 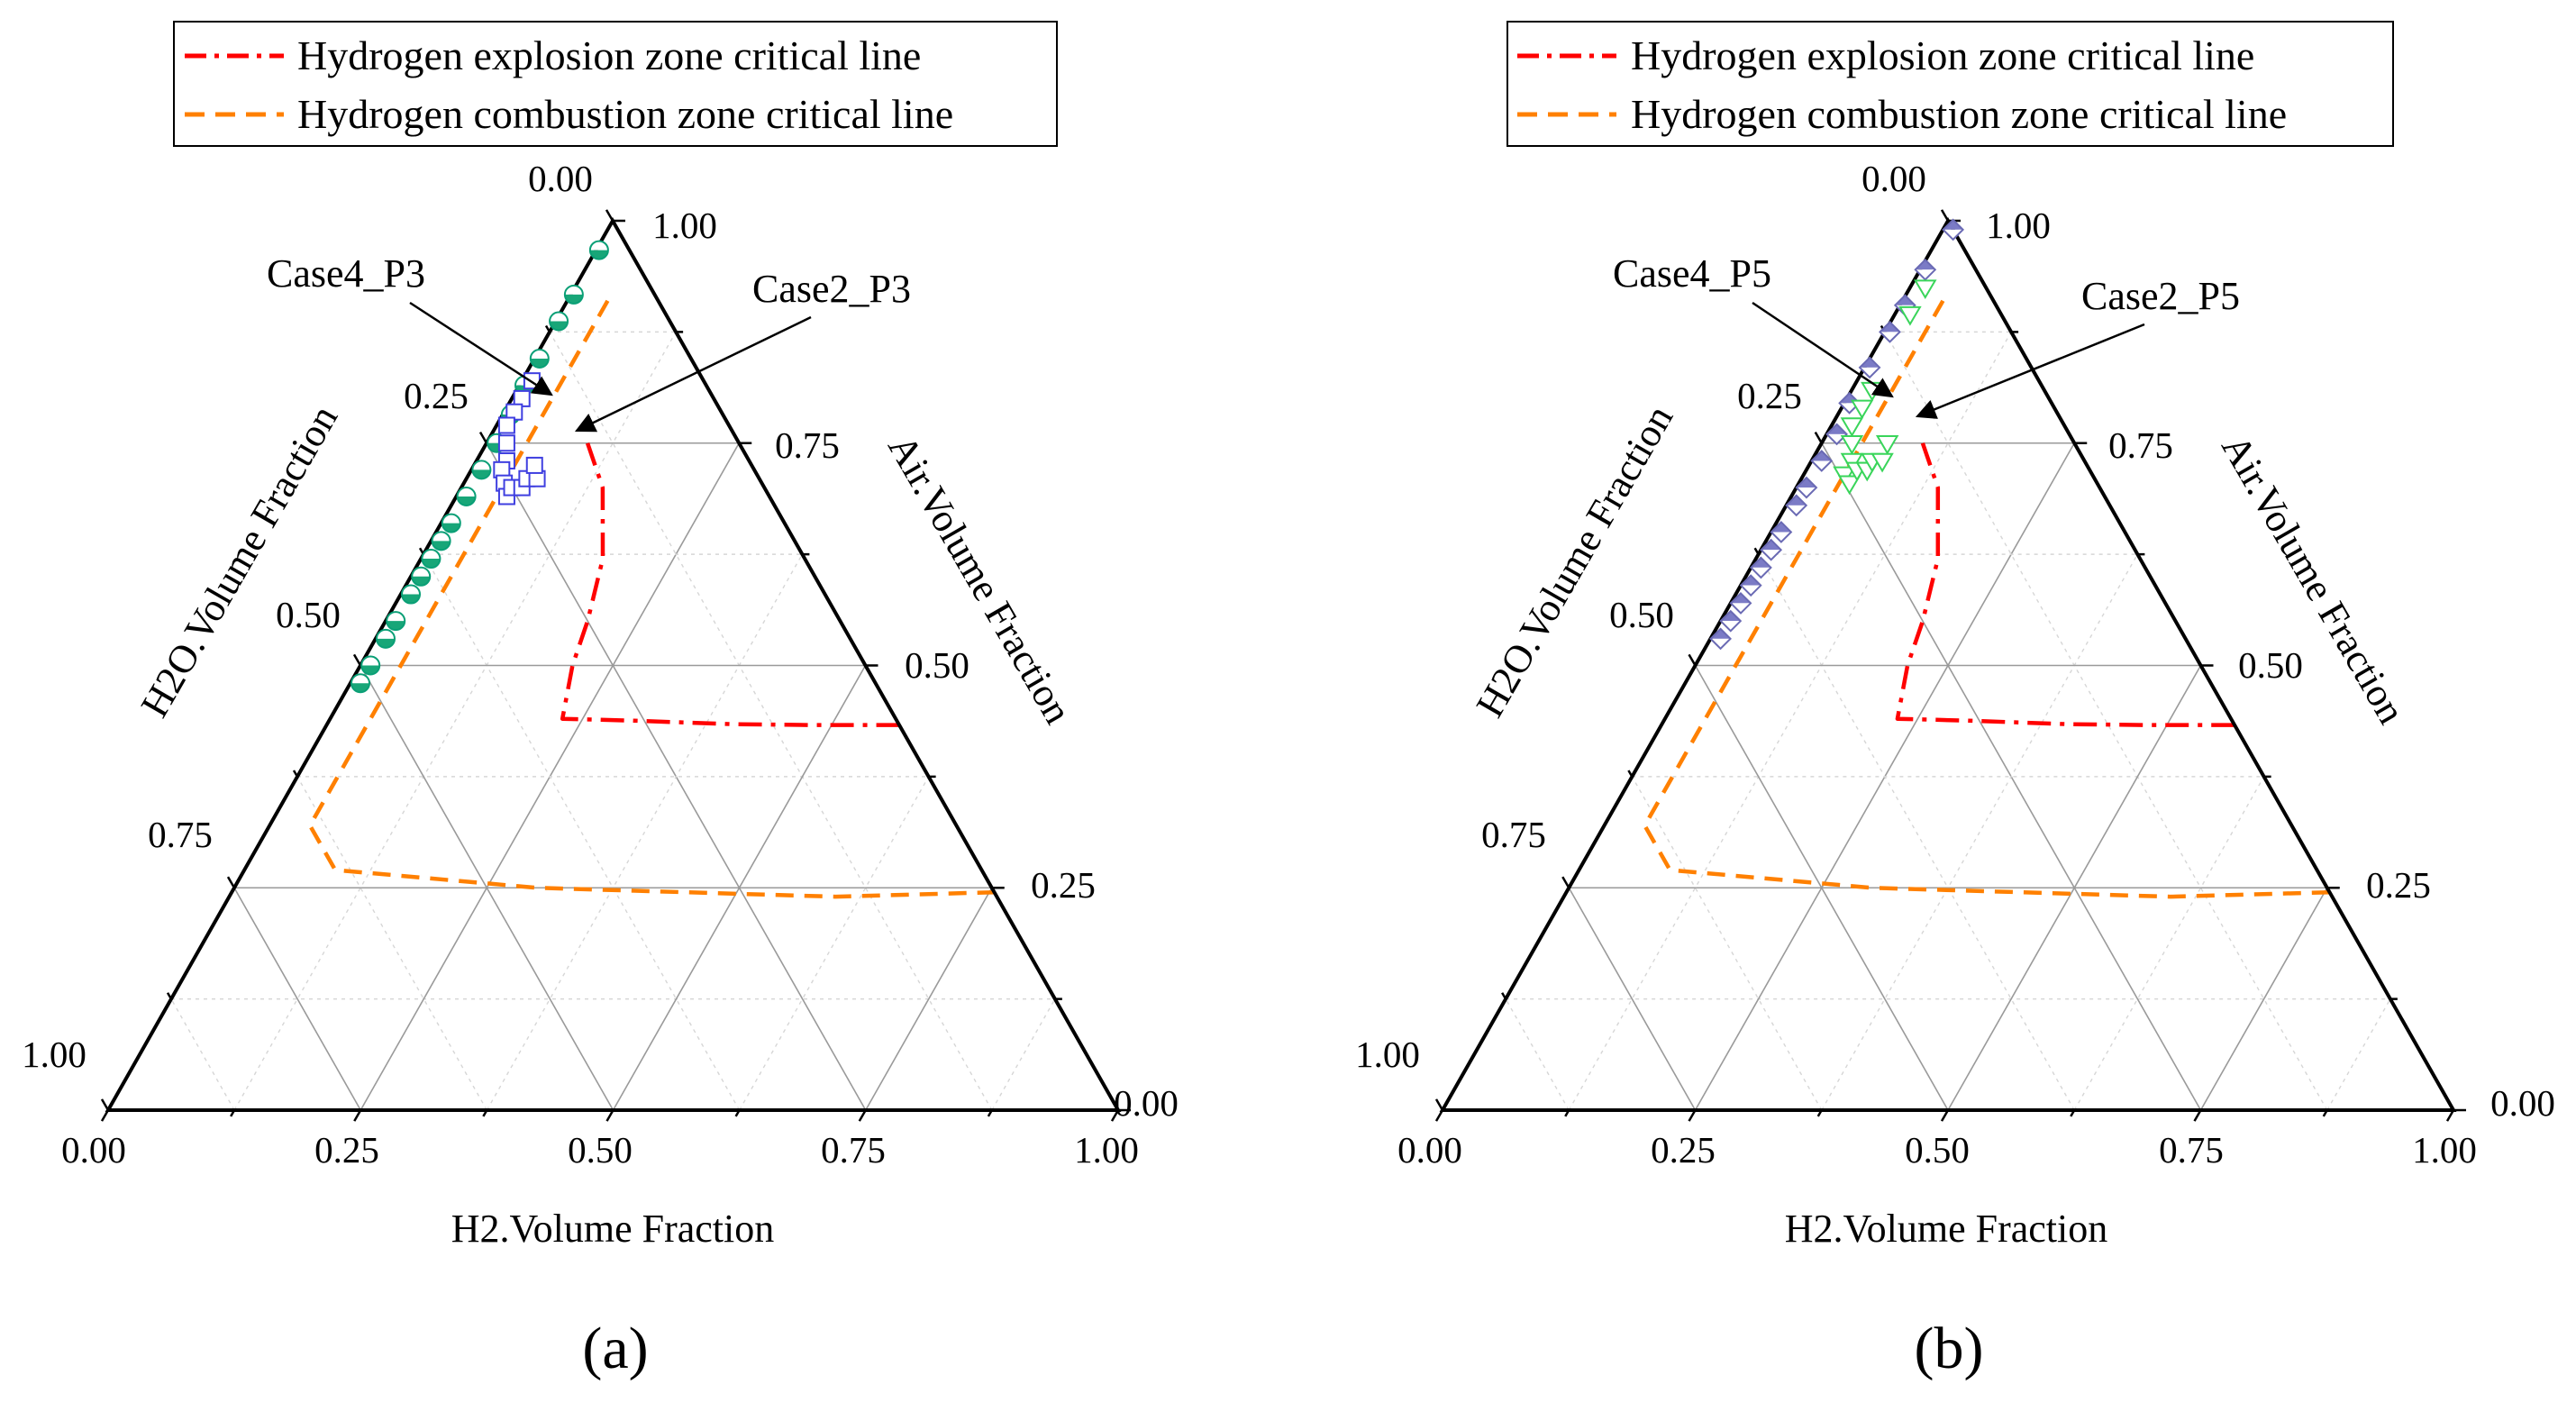 I want to click on panel-b-annotation-case4-arrow, so click(x=1823, y=350).